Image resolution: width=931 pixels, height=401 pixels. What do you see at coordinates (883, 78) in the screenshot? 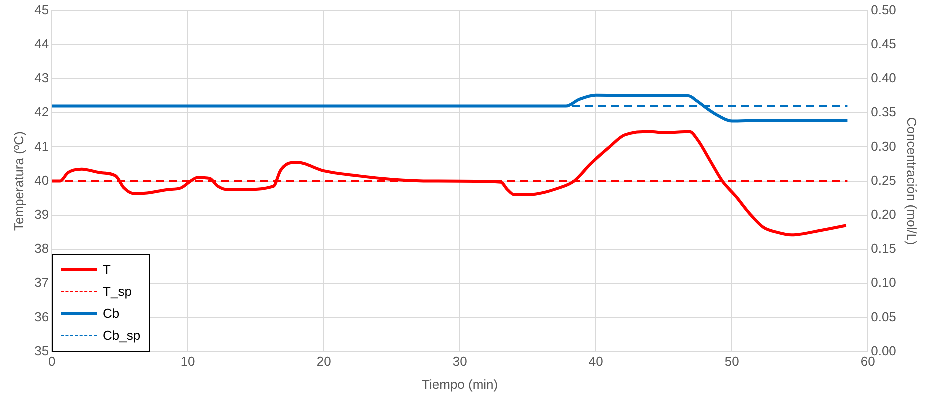
I see `y2-tick-label: 0.40` at bounding box center [883, 78].